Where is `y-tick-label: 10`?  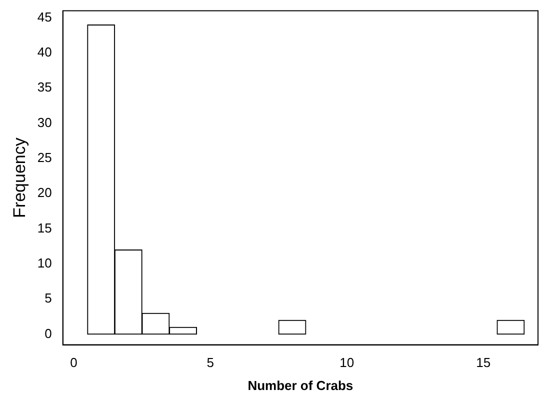
y-tick-label: 10 is located at coordinates (44, 263).